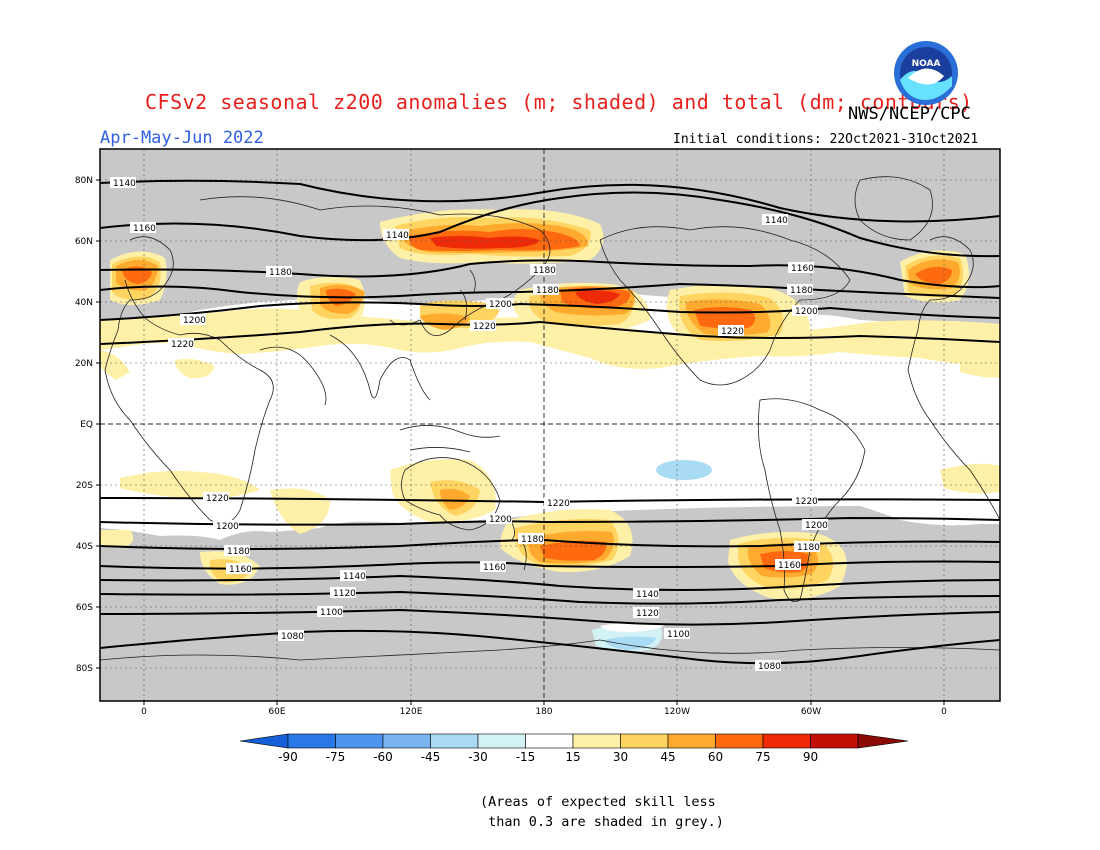  What do you see at coordinates (182, 138) in the screenshot?
I see `season-label: Apr-May-Jun 2022` at bounding box center [182, 138].